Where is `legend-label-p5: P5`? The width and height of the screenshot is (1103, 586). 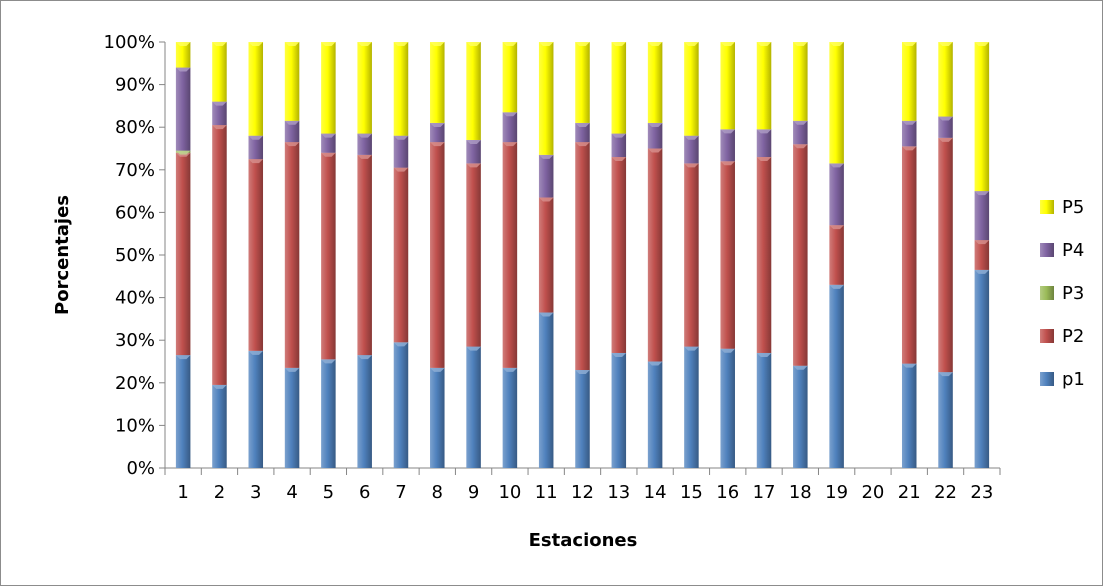 legend-label-p5: P5 is located at coordinates (1073, 207).